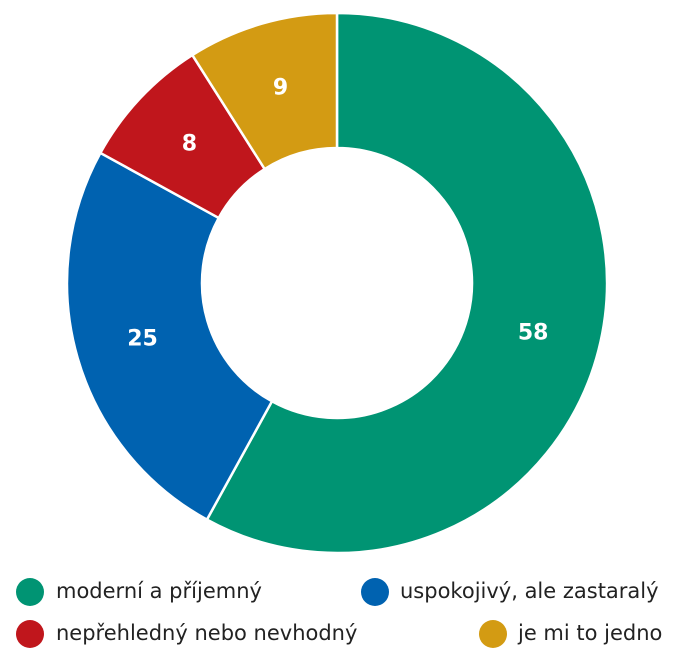  What do you see at coordinates (206, 633) in the screenshot?
I see `legend-label: nepřehledný nebo nevhodný` at bounding box center [206, 633].